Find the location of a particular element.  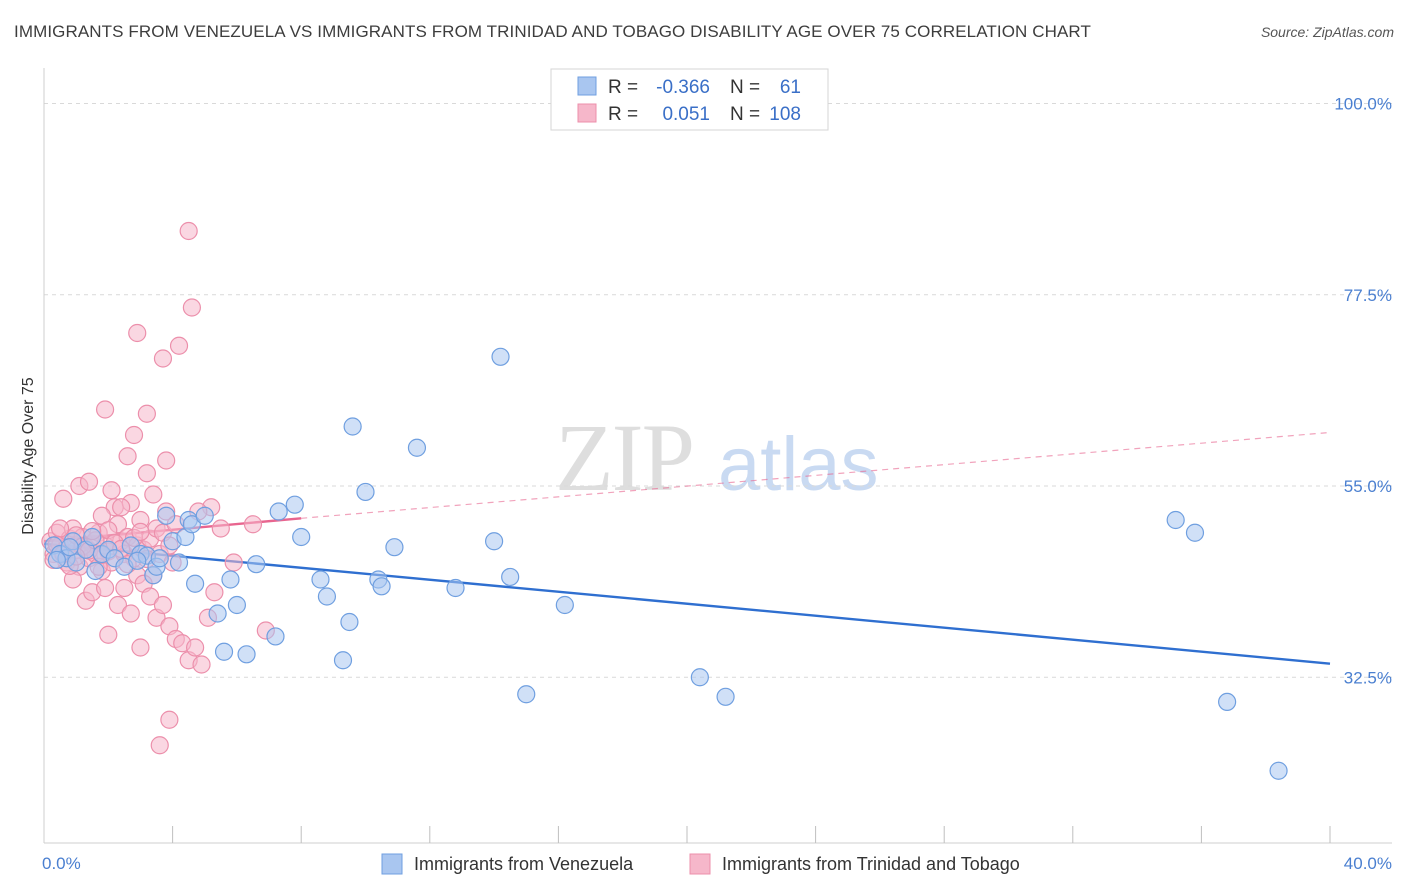

x-tick-label: 0.0% is located at coordinates (61, 863).